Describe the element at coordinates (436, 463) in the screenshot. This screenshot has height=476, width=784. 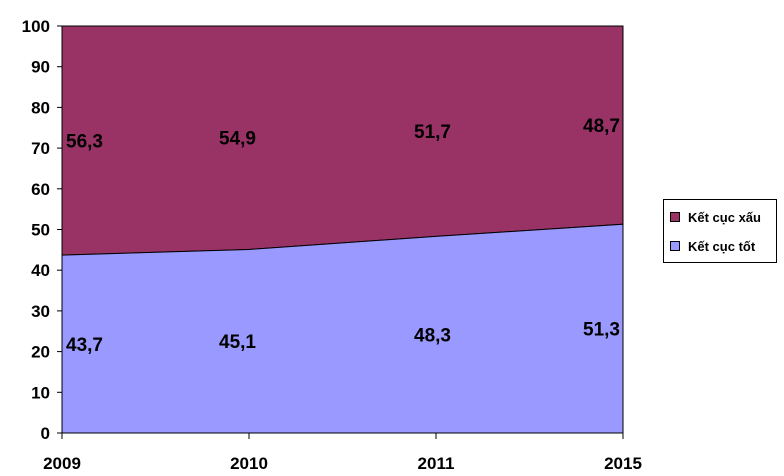
I see `x-tick-label: 2011` at that location.